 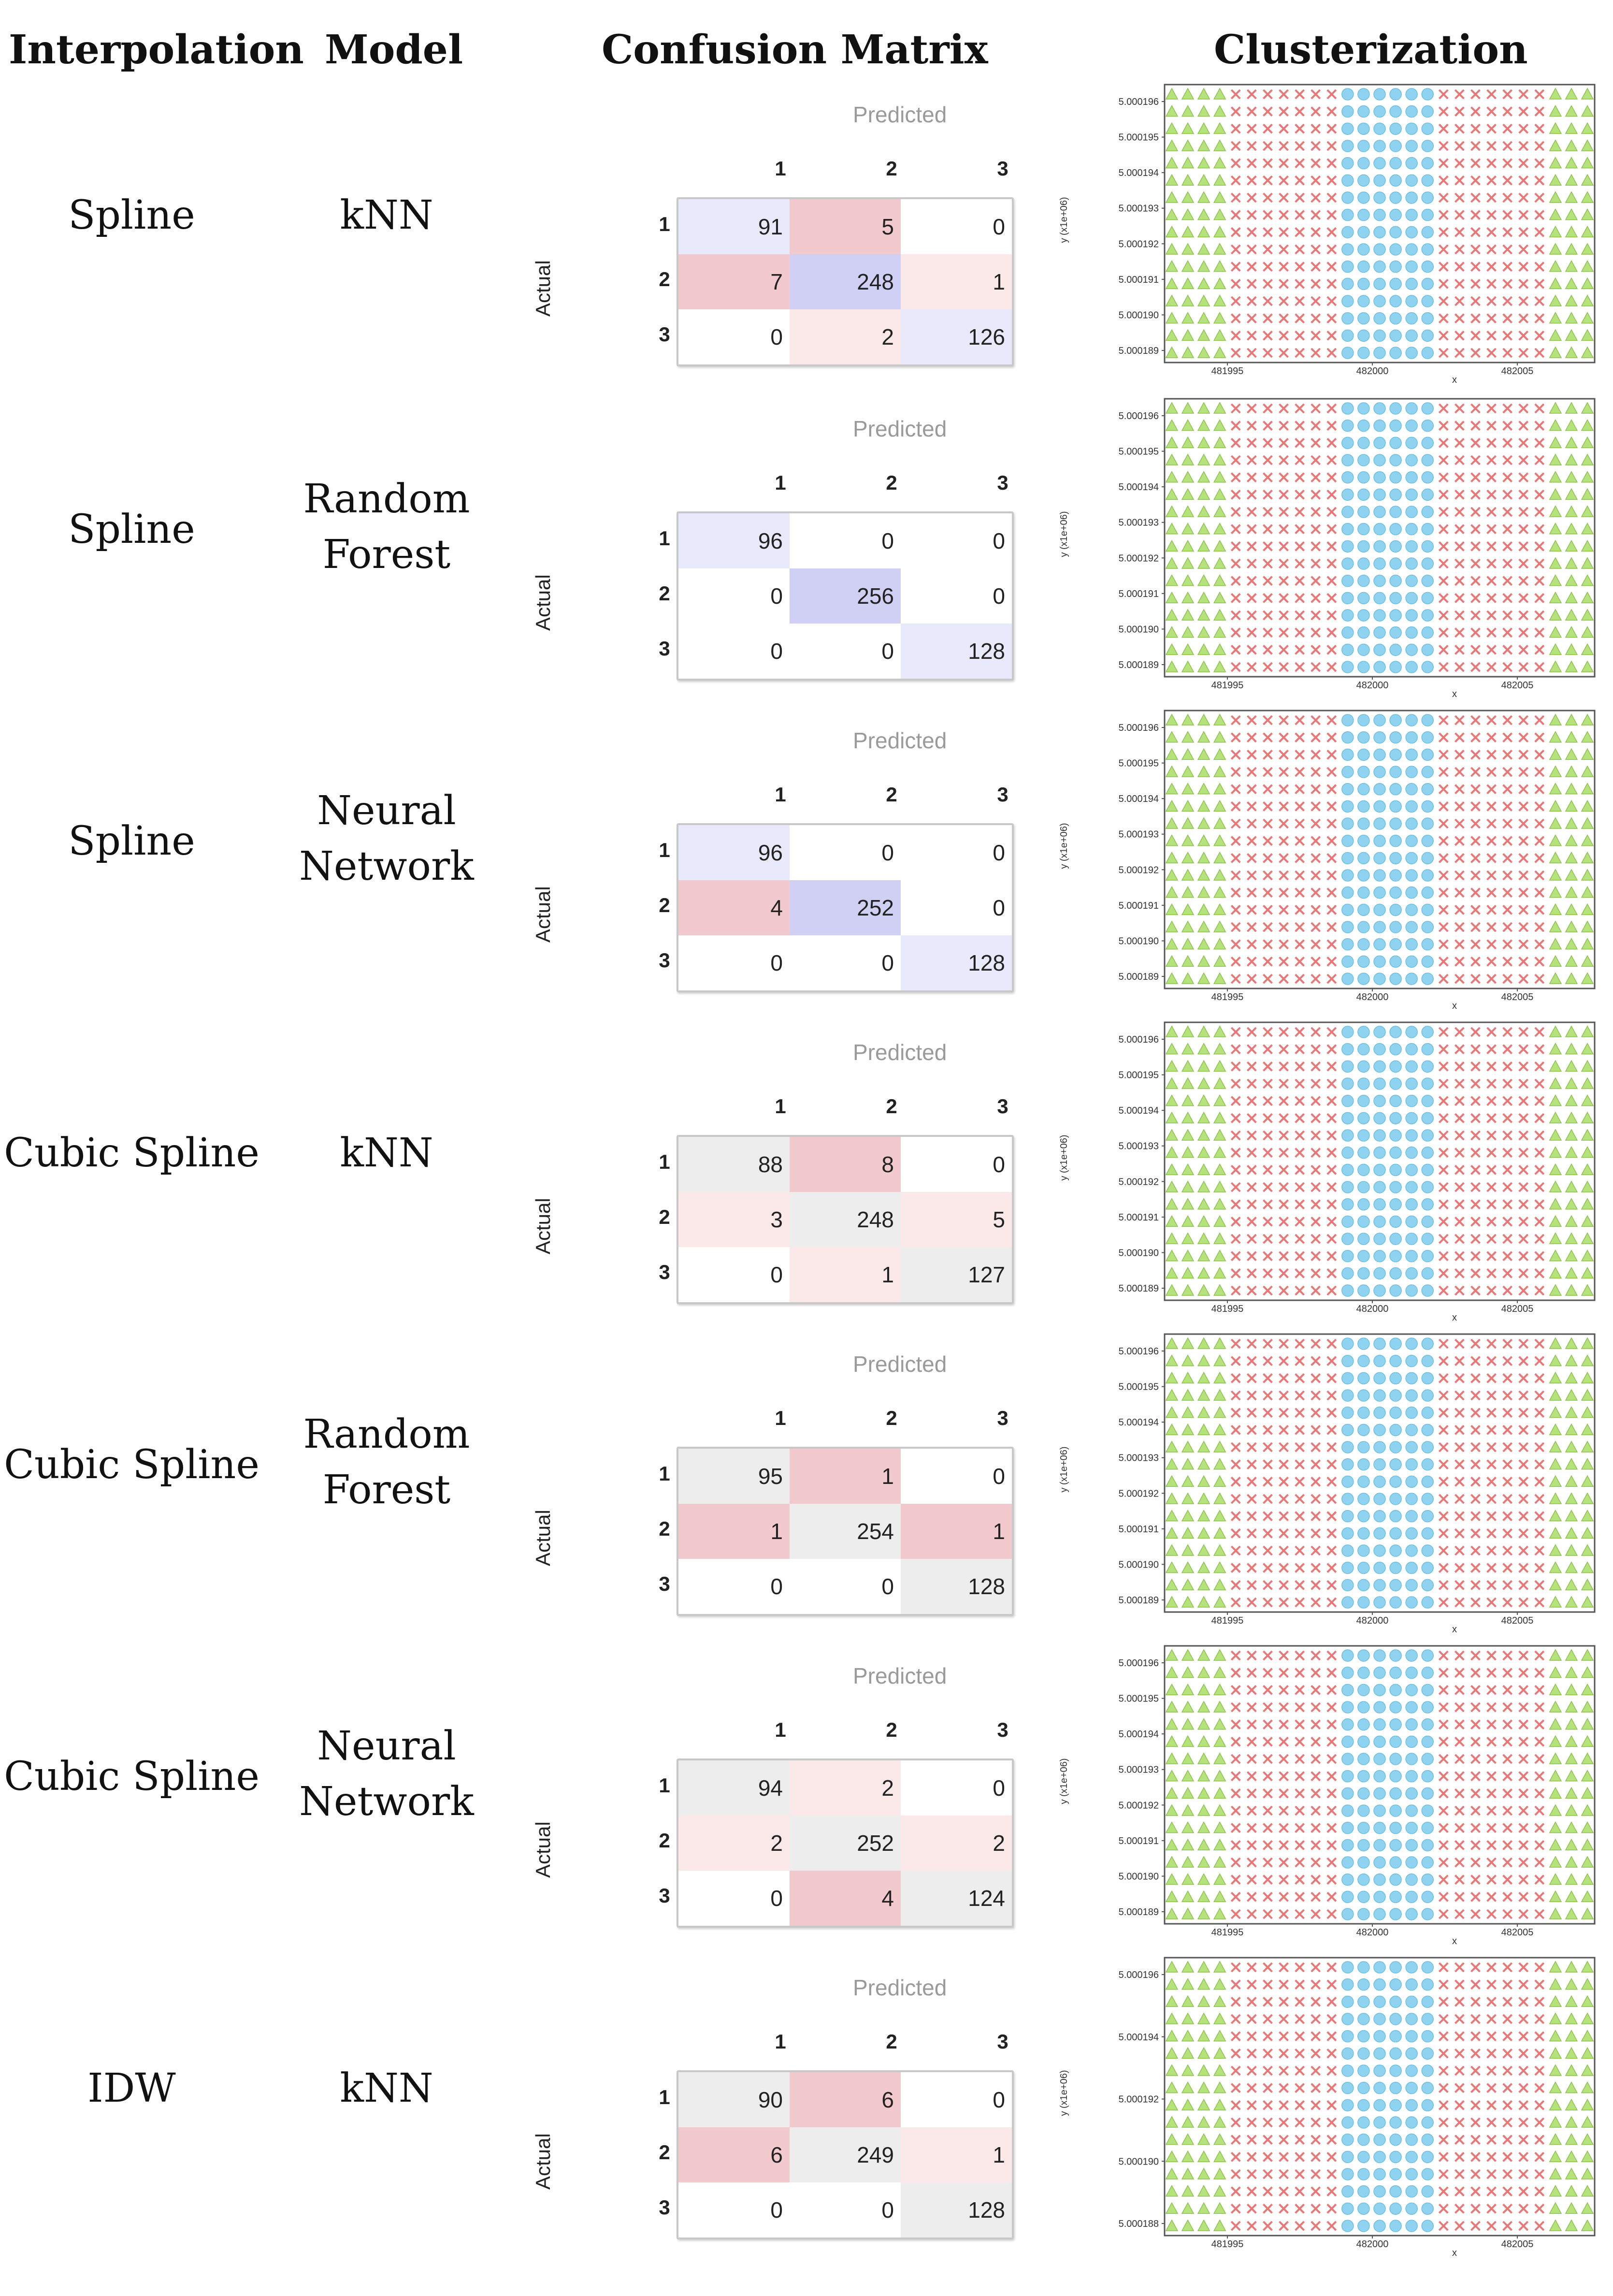 I want to click on y-axis-label: y (x1e+06), so click(x=1064, y=846).